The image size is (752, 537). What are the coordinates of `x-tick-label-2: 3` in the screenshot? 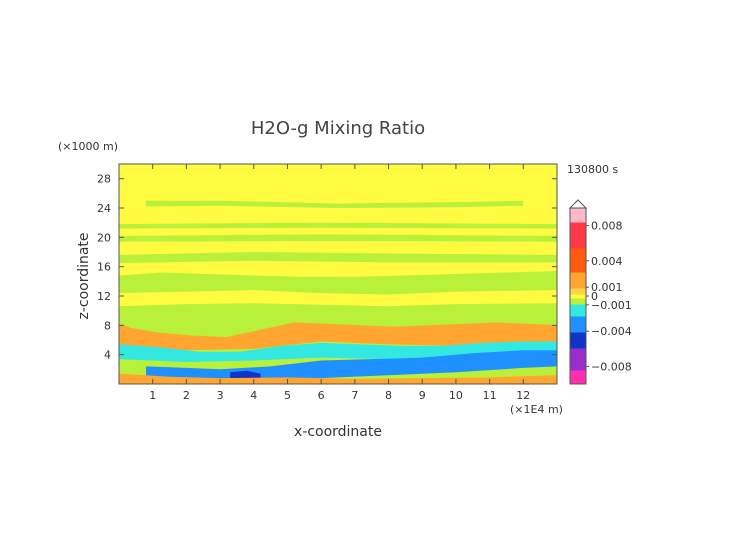 It's located at (220, 395).